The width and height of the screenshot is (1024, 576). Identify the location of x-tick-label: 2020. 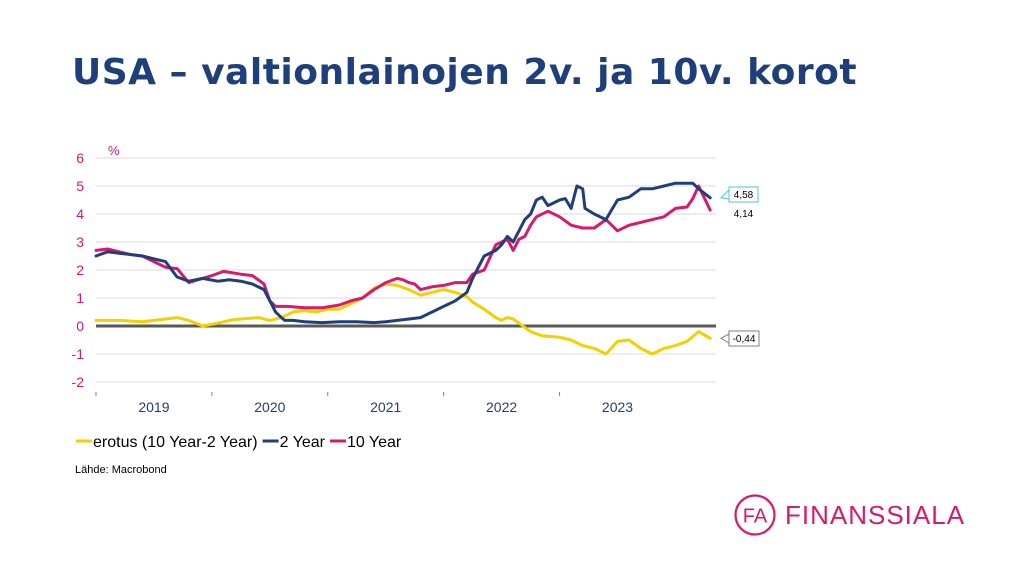
(269, 407).